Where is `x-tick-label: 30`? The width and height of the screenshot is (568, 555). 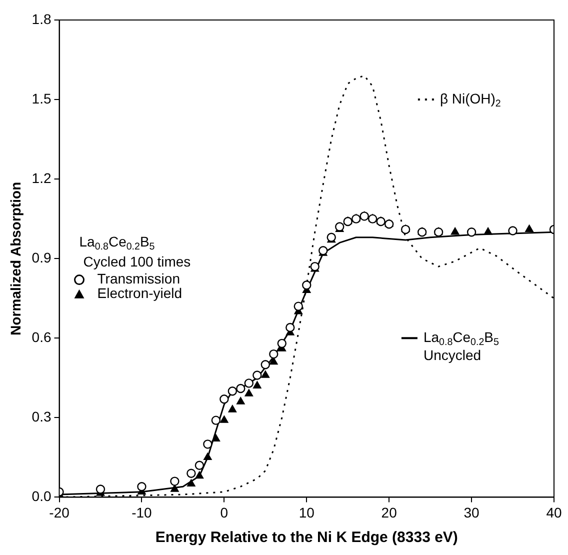 x-tick-label: 30 is located at coordinates (472, 512).